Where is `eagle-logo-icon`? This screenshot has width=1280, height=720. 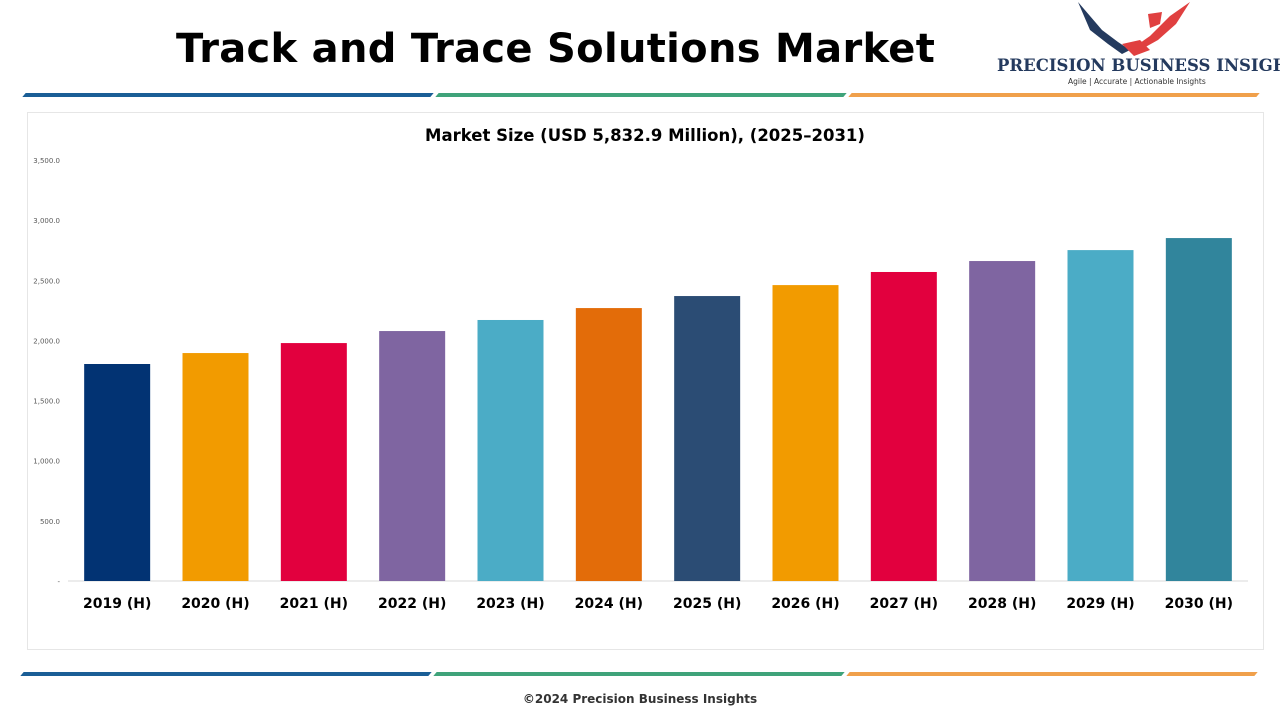
eagle-logo-icon is located at coordinates (1134, 29).